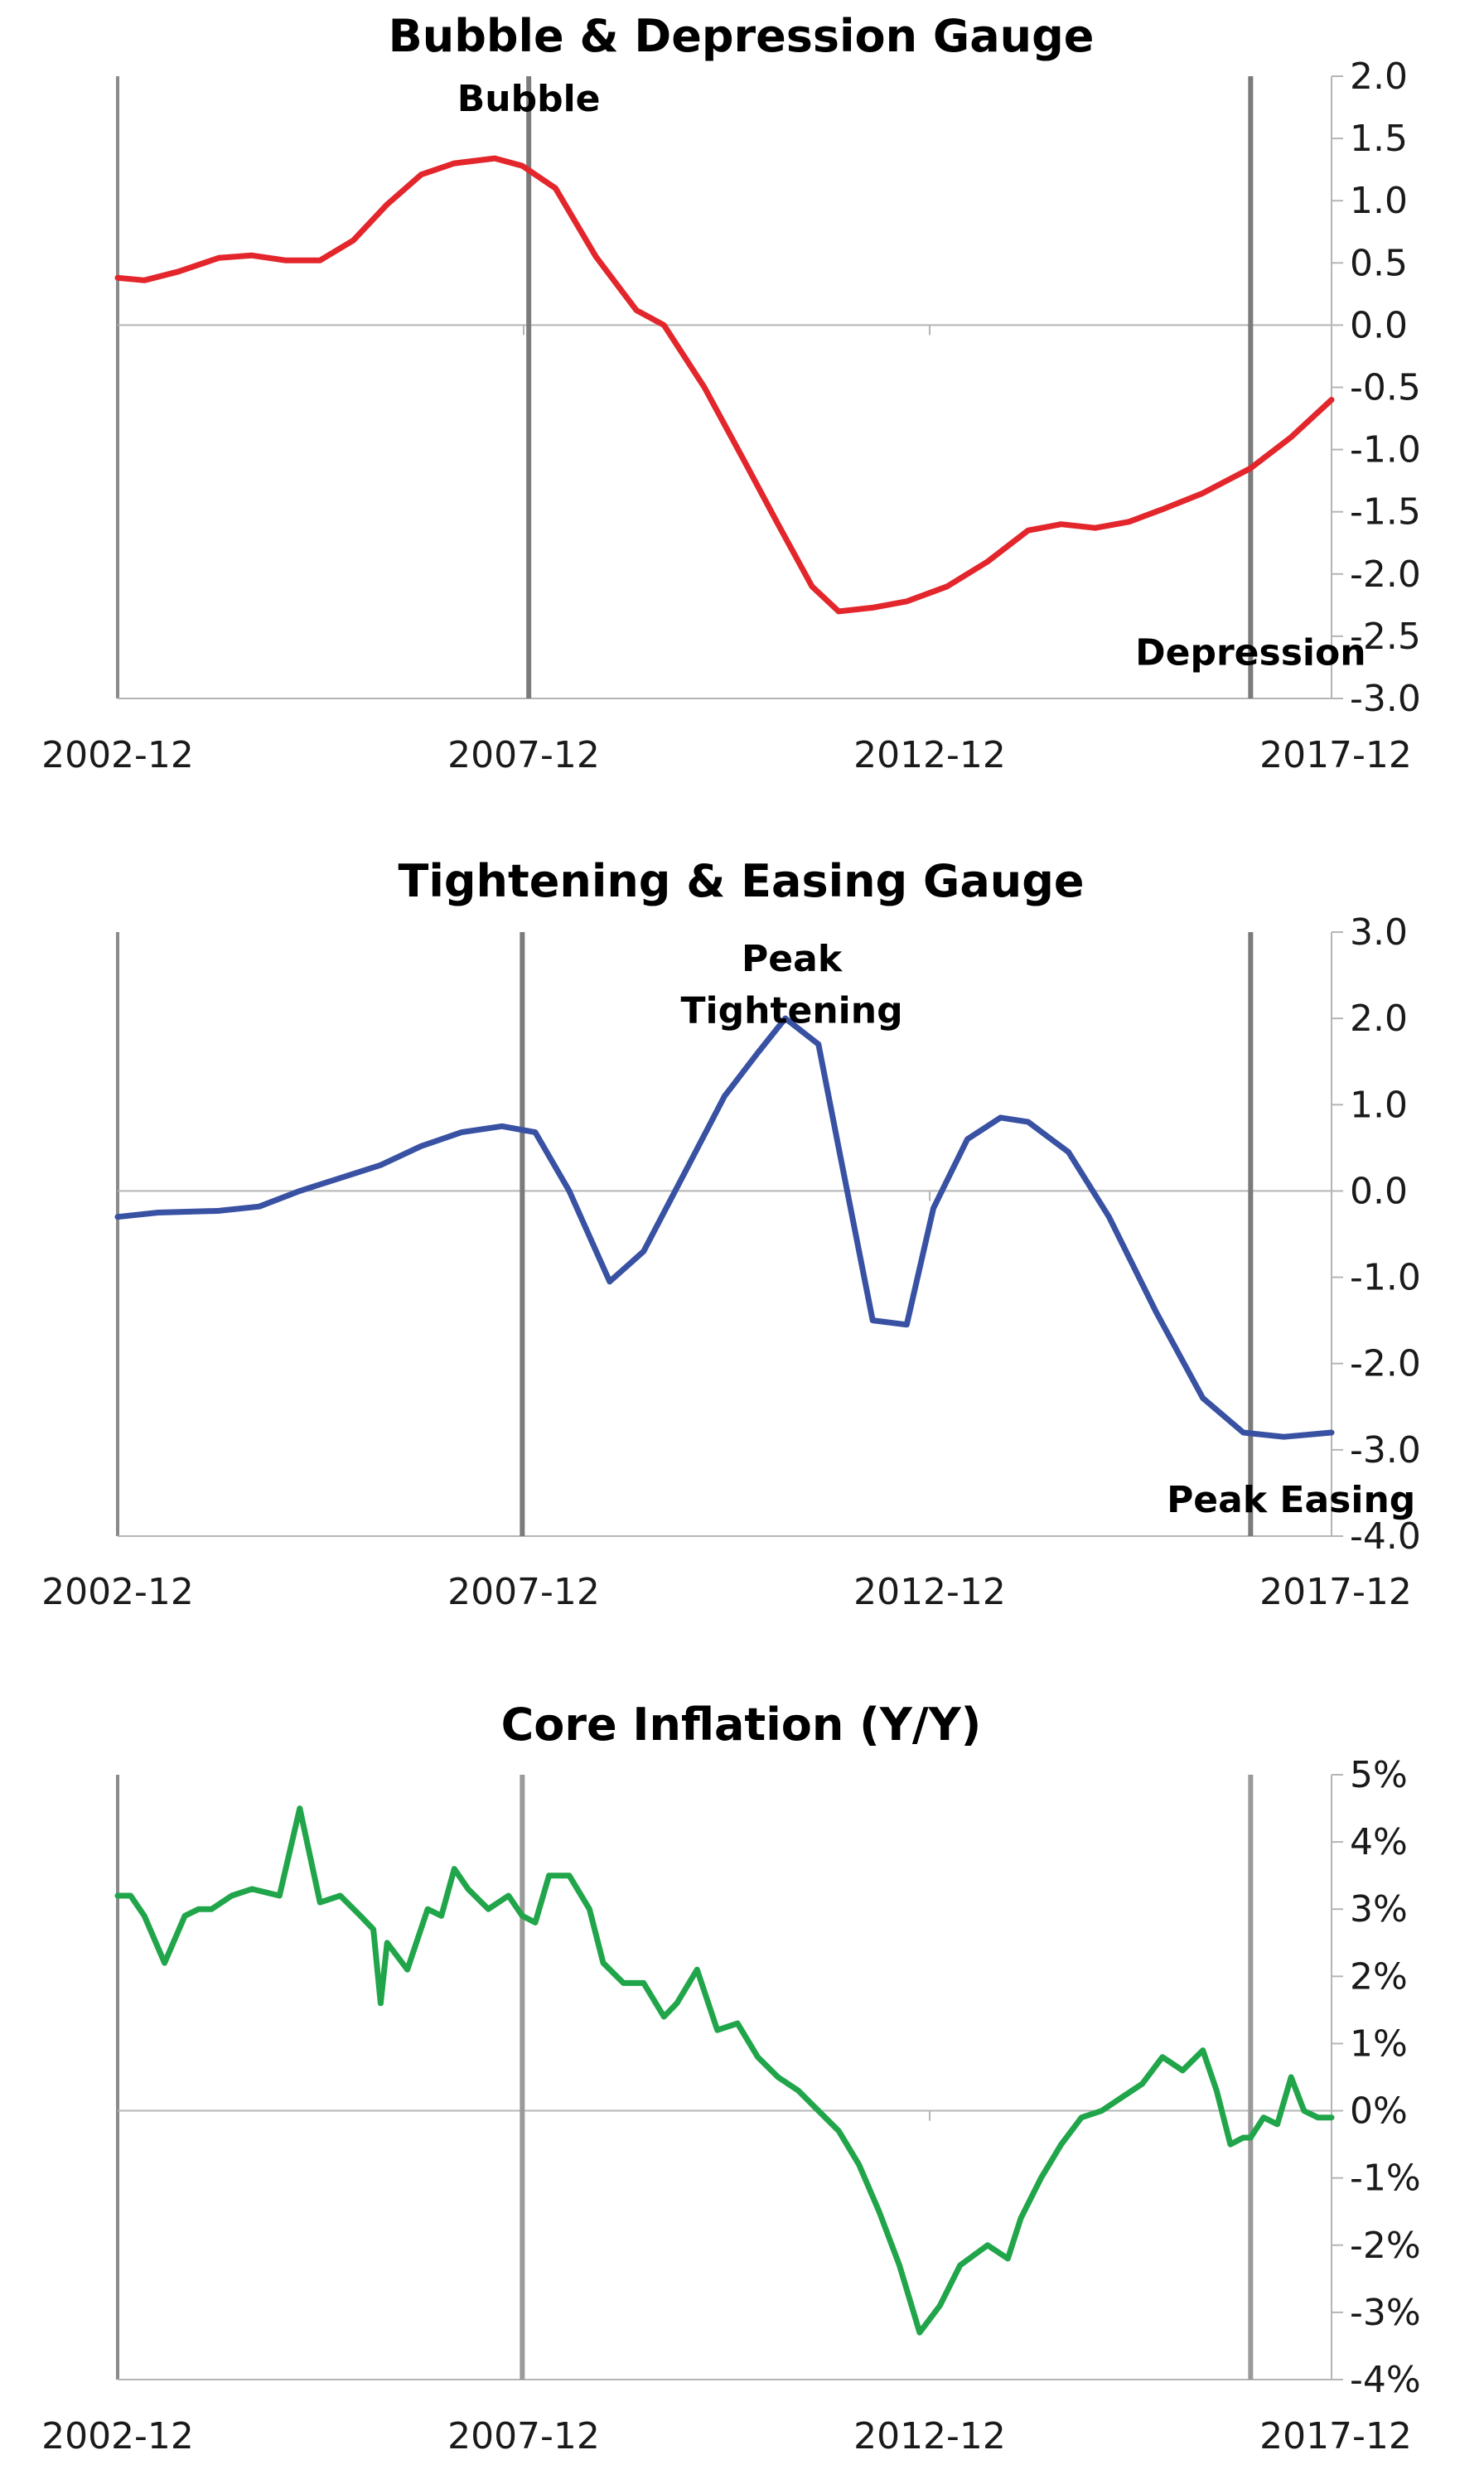  What do you see at coordinates (1379, 1909) in the screenshot?
I see `y-tick-label: 3%` at bounding box center [1379, 1909].